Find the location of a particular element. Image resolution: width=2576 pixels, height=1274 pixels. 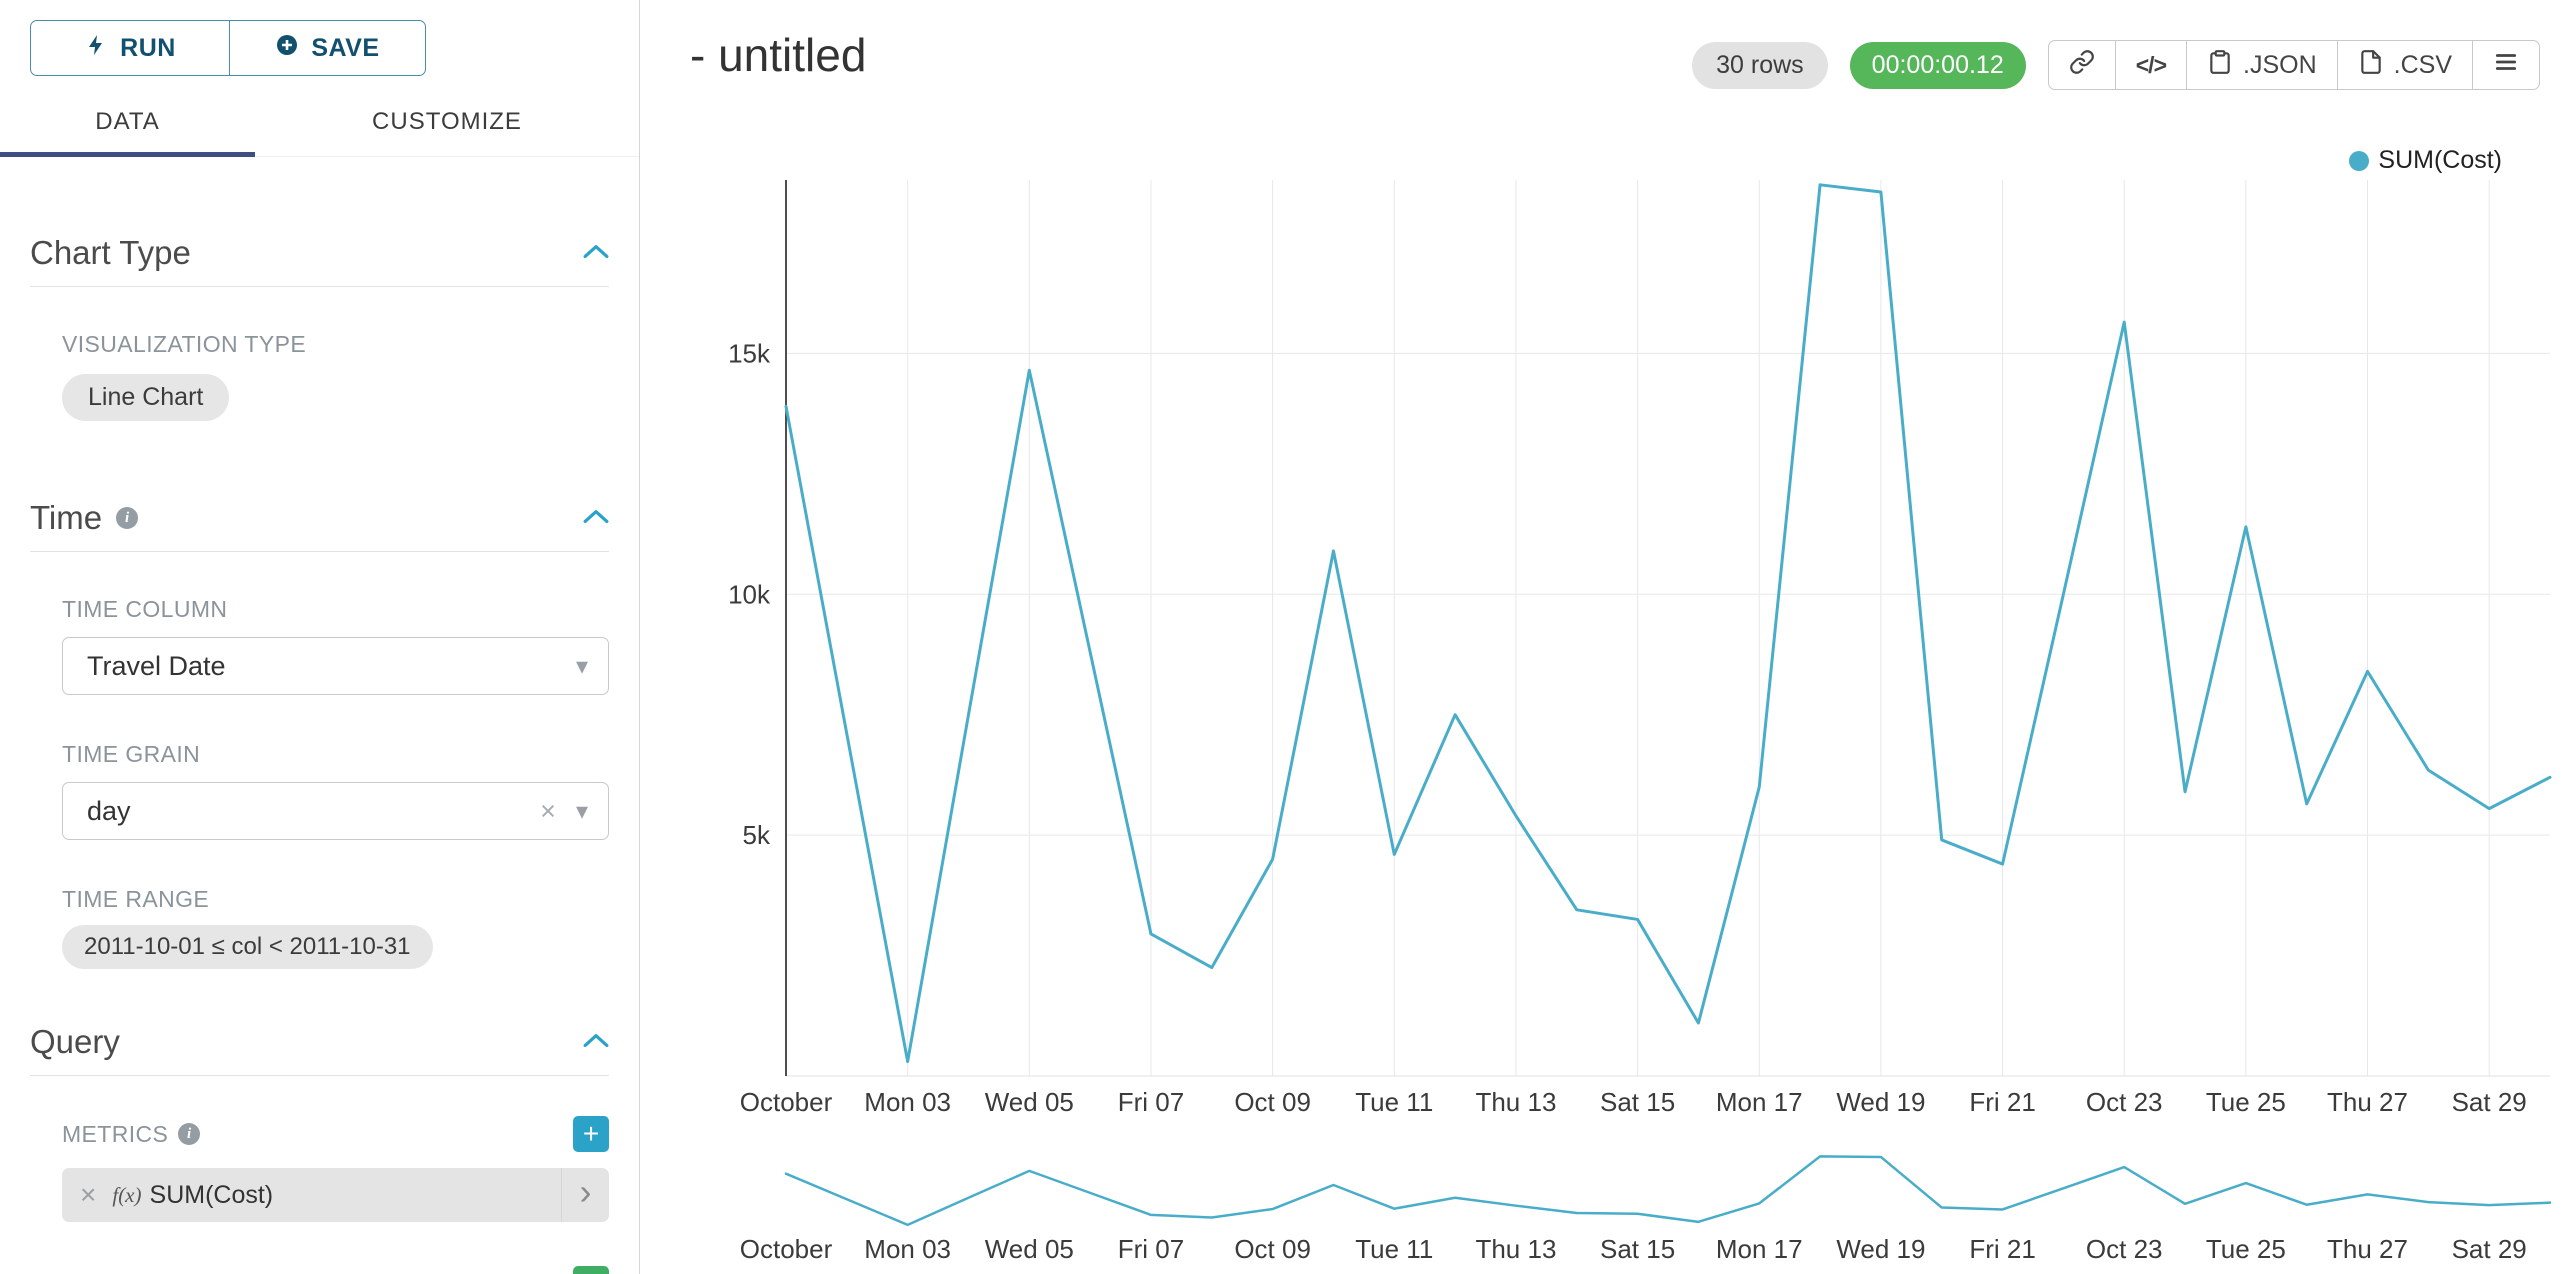

y-tick-label: 5k is located at coordinates (757, 835).